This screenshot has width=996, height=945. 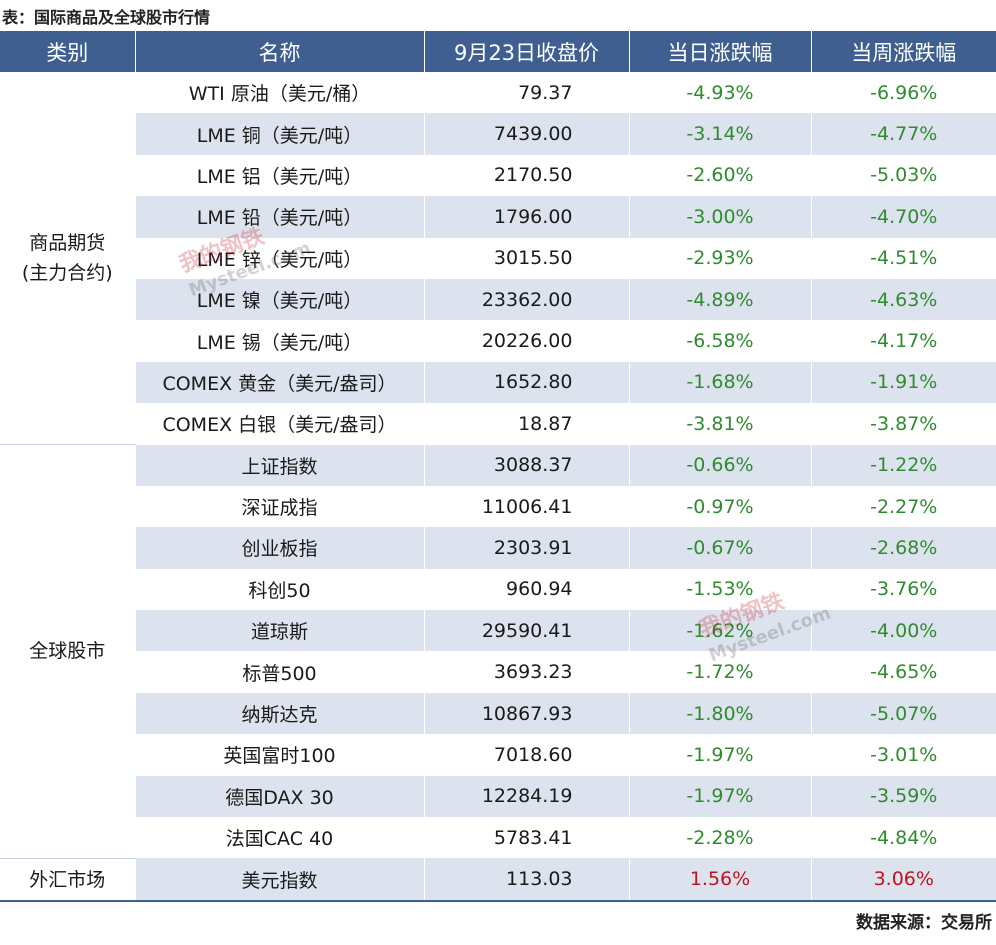 What do you see at coordinates (279, 880) in the screenshot?
I see `instrument-name: 美元指数` at bounding box center [279, 880].